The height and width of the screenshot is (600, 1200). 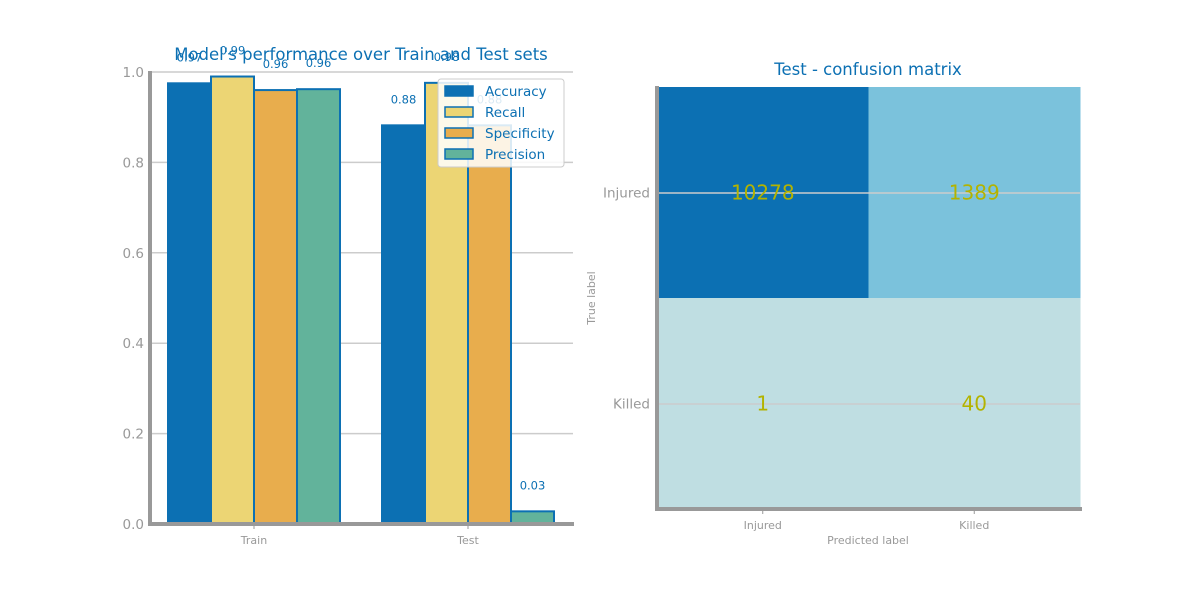 What do you see at coordinates (974, 193) in the screenshot?
I see `cm-cell-value: 1389` at bounding box center [974, 193].